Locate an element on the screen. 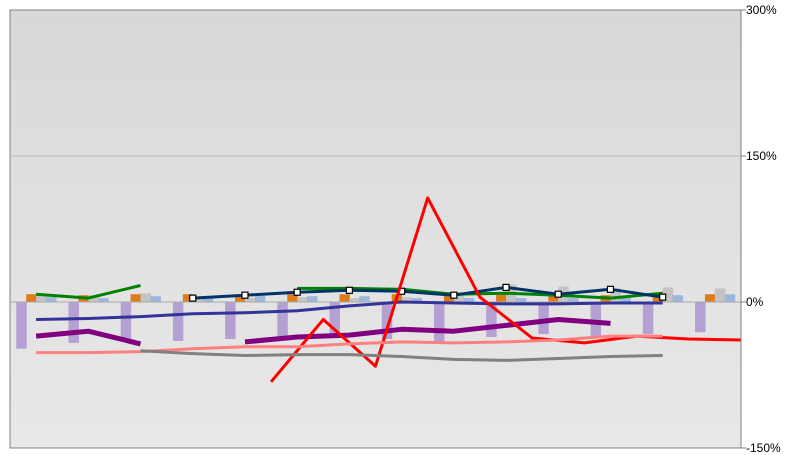  bar-s3-c8 is located at coordinates (469, 300).